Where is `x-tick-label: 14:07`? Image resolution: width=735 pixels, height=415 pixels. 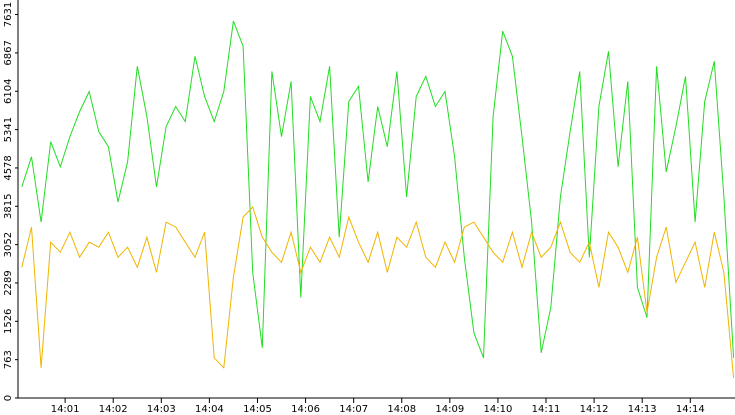
x-tick-label: 14:07 is located at coordinates (353, 409).